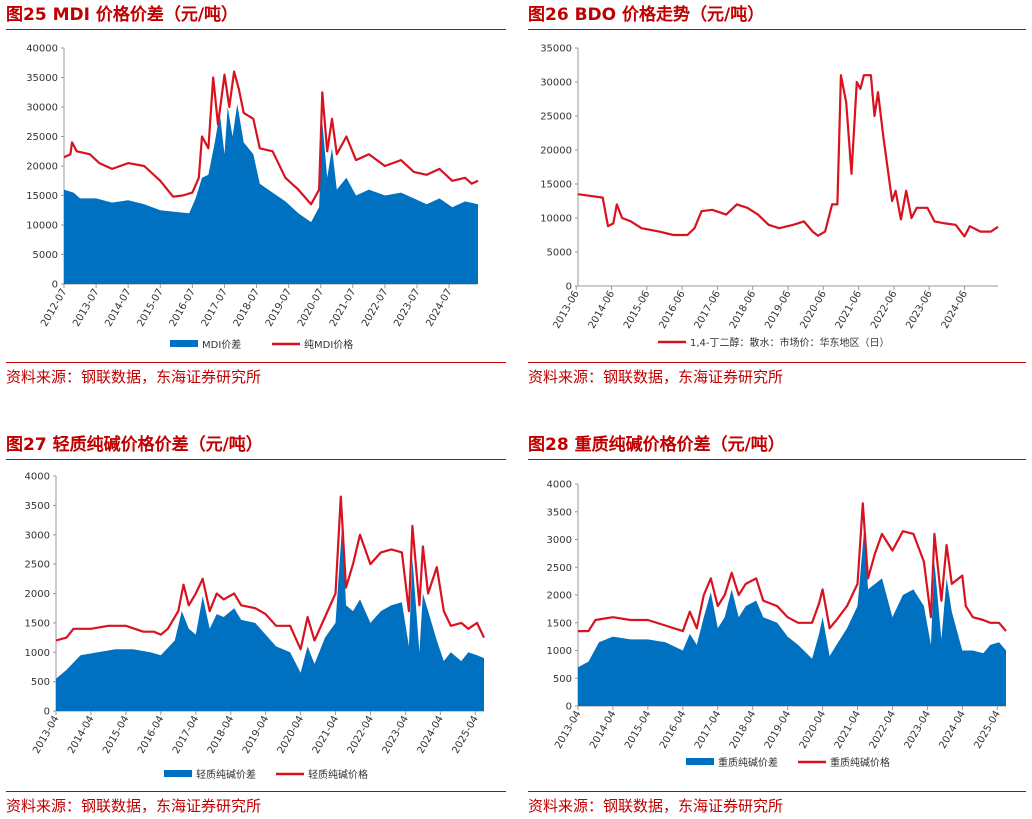 This screenshot has width=1032, height=819. Describe the element at coordinates (42, 49) in the screenshot. I see `y-tick-label: 40000` at that location.